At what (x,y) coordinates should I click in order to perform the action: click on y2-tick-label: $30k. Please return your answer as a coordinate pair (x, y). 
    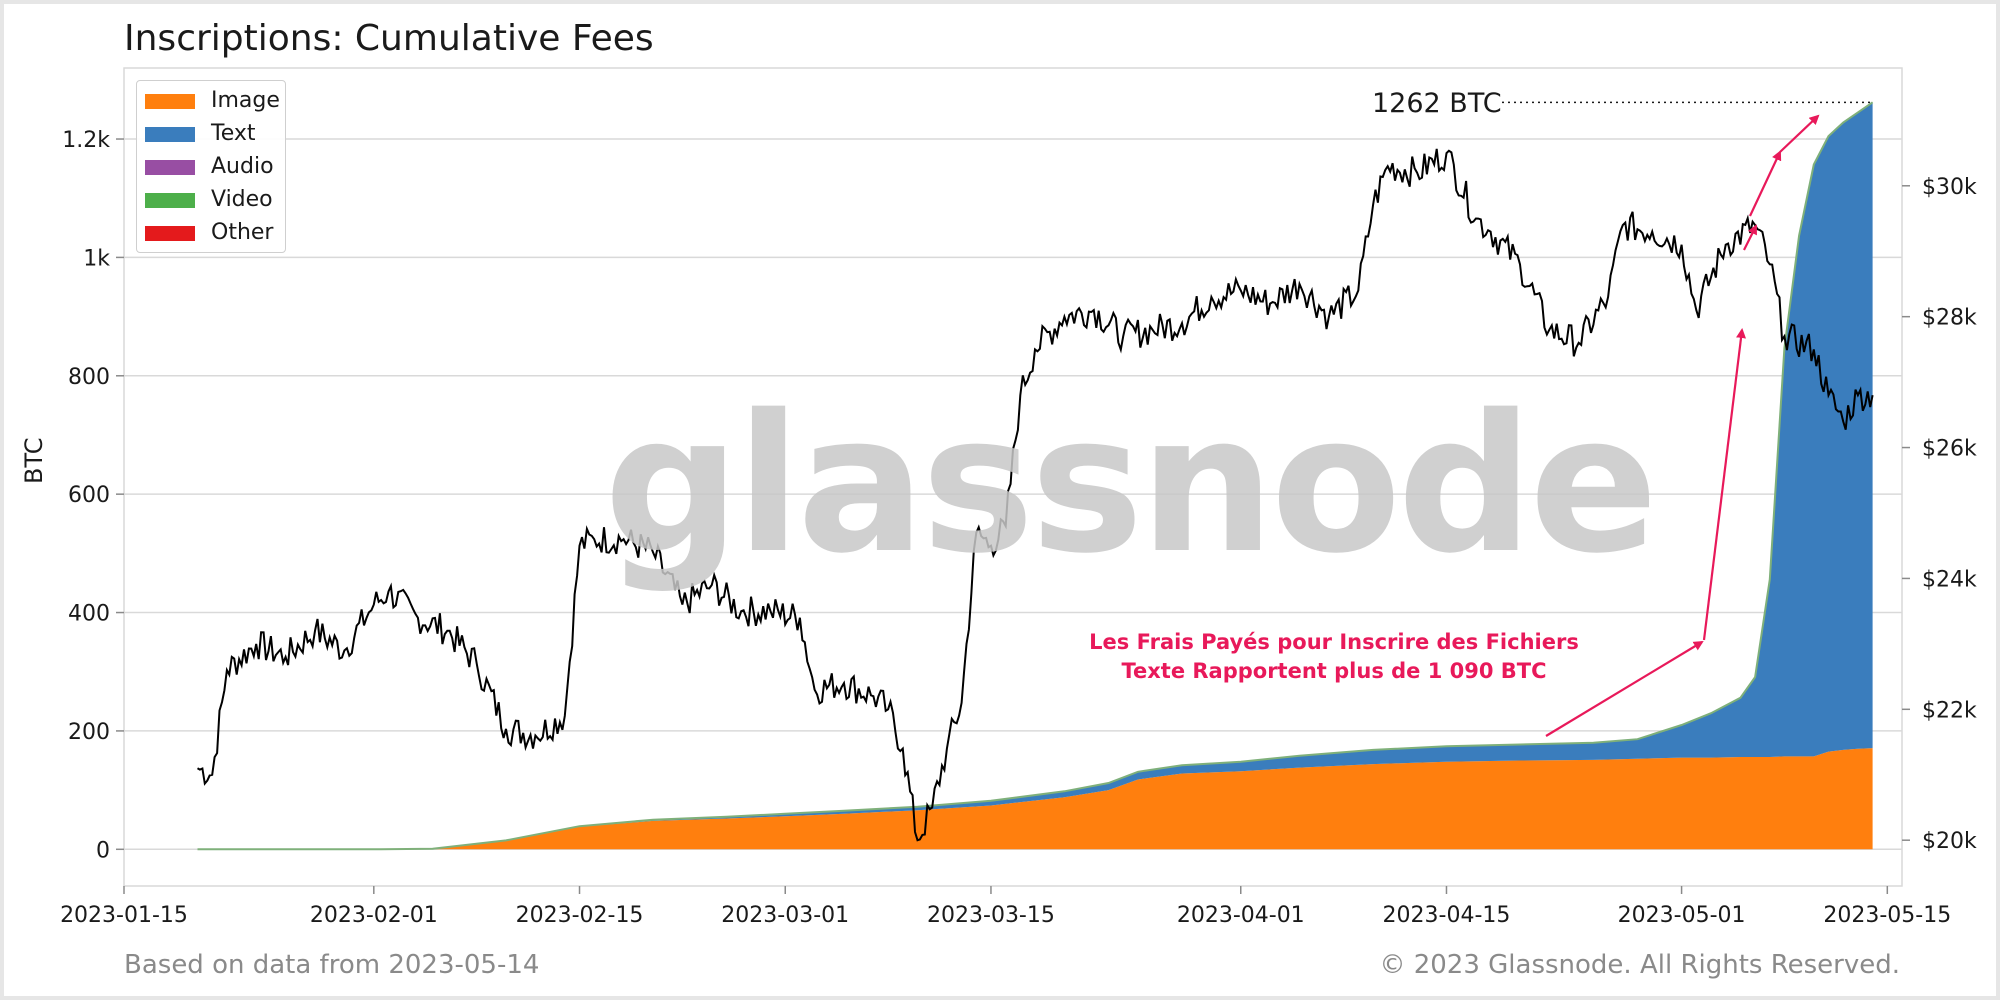
    Looking at the image, I should click on (1949, 187).